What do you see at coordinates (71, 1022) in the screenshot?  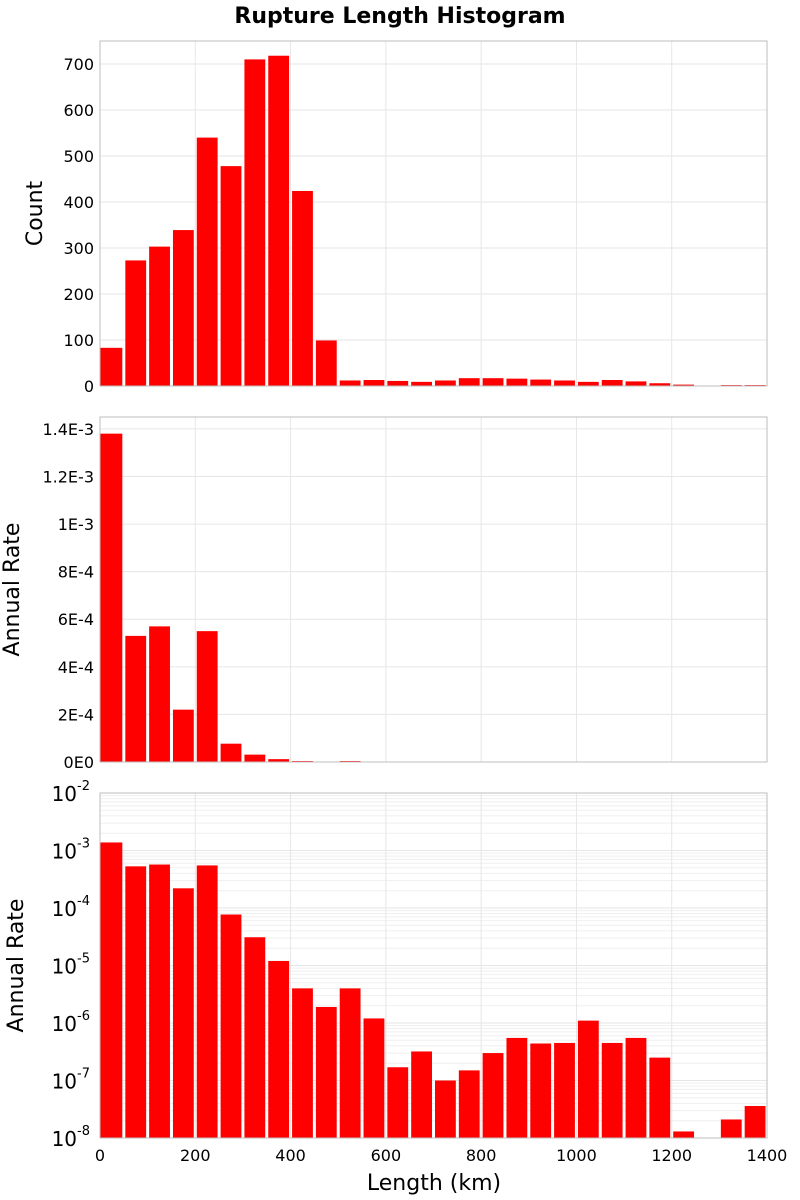 I see `y-tick-label: 10⁻⁶` at bounding box center [71, 1022].